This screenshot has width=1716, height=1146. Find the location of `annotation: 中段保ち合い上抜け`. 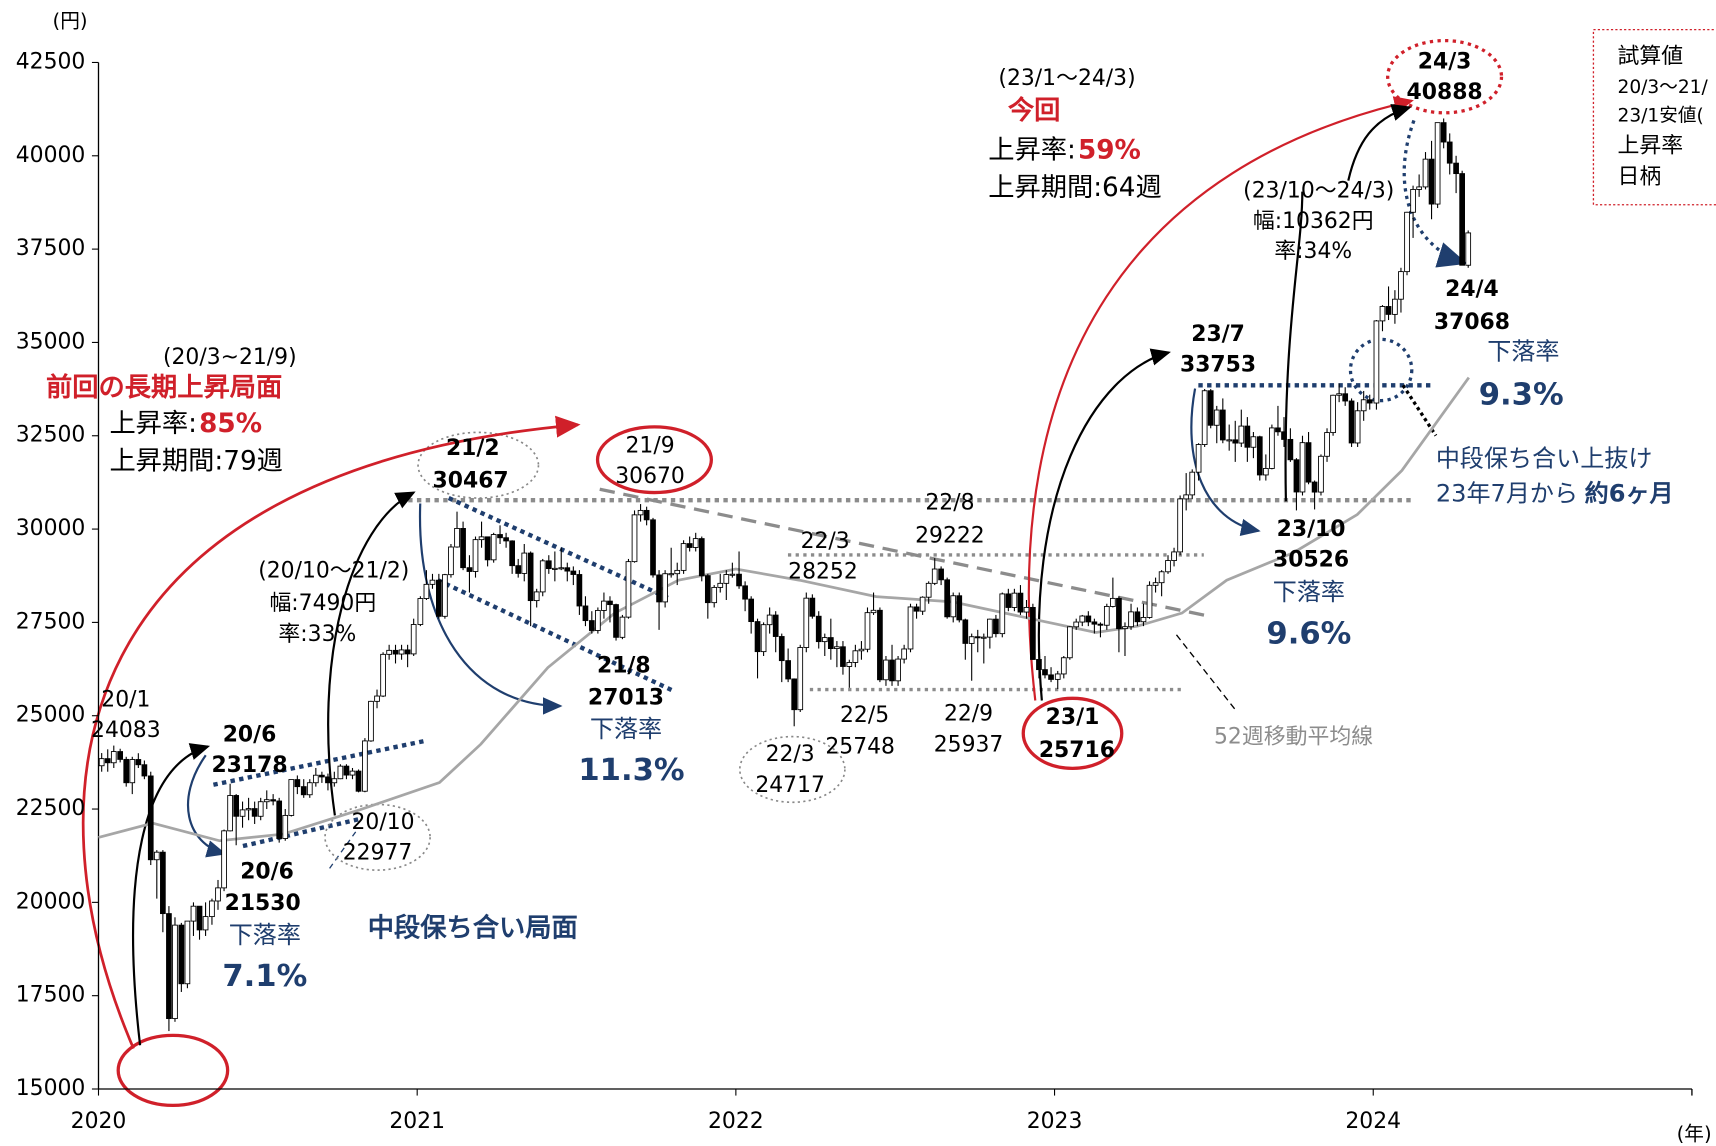

annotation: 中段保ち合い上抜け is located at coordinates (1544, 459).